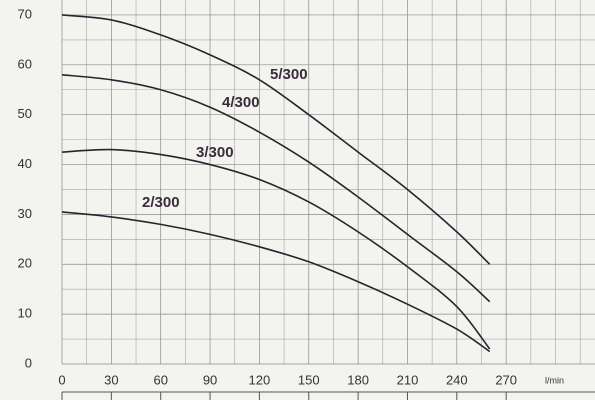 This screenshot has height=400, width=595. I want to click on x-tick-label: 30, so click(111, 379).